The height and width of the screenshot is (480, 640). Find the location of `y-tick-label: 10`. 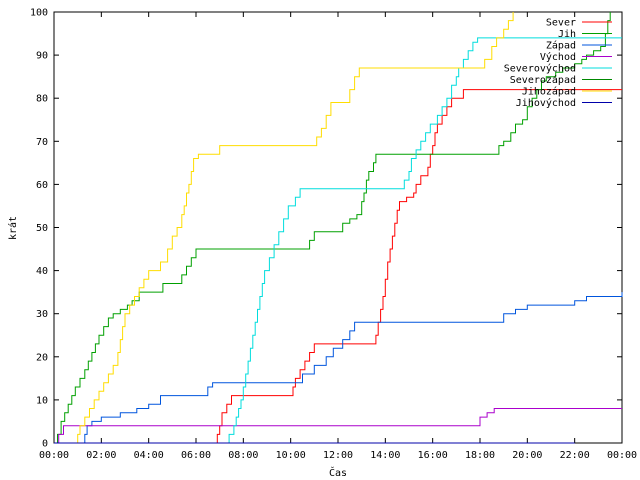

y-tick-label: 10 is located at coordinates (42, 400).